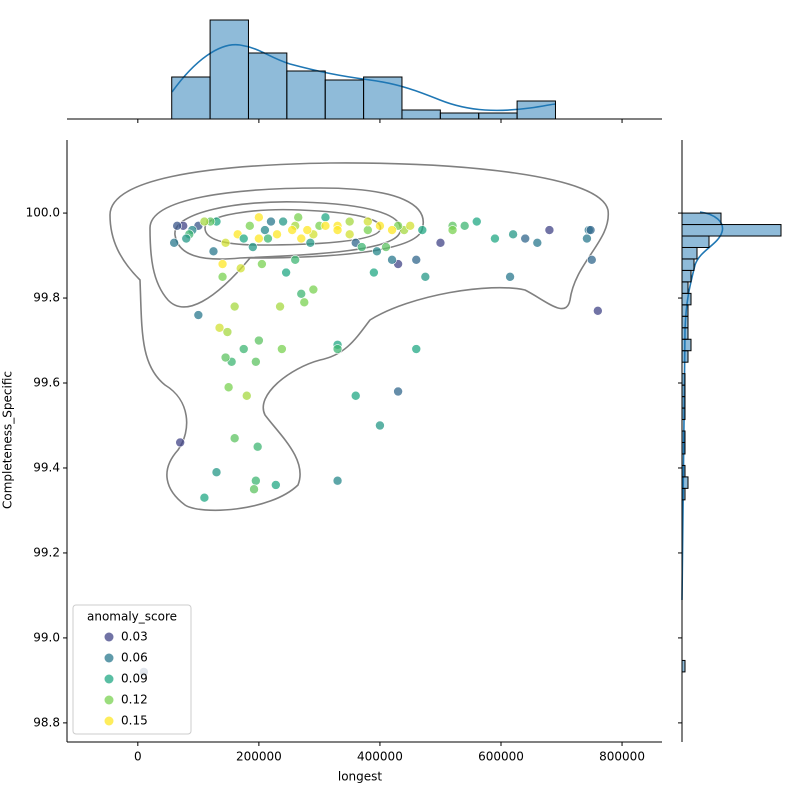 The image size is (800, 800). I want to click on y-tick-label: 99.4, so click(46, 467).